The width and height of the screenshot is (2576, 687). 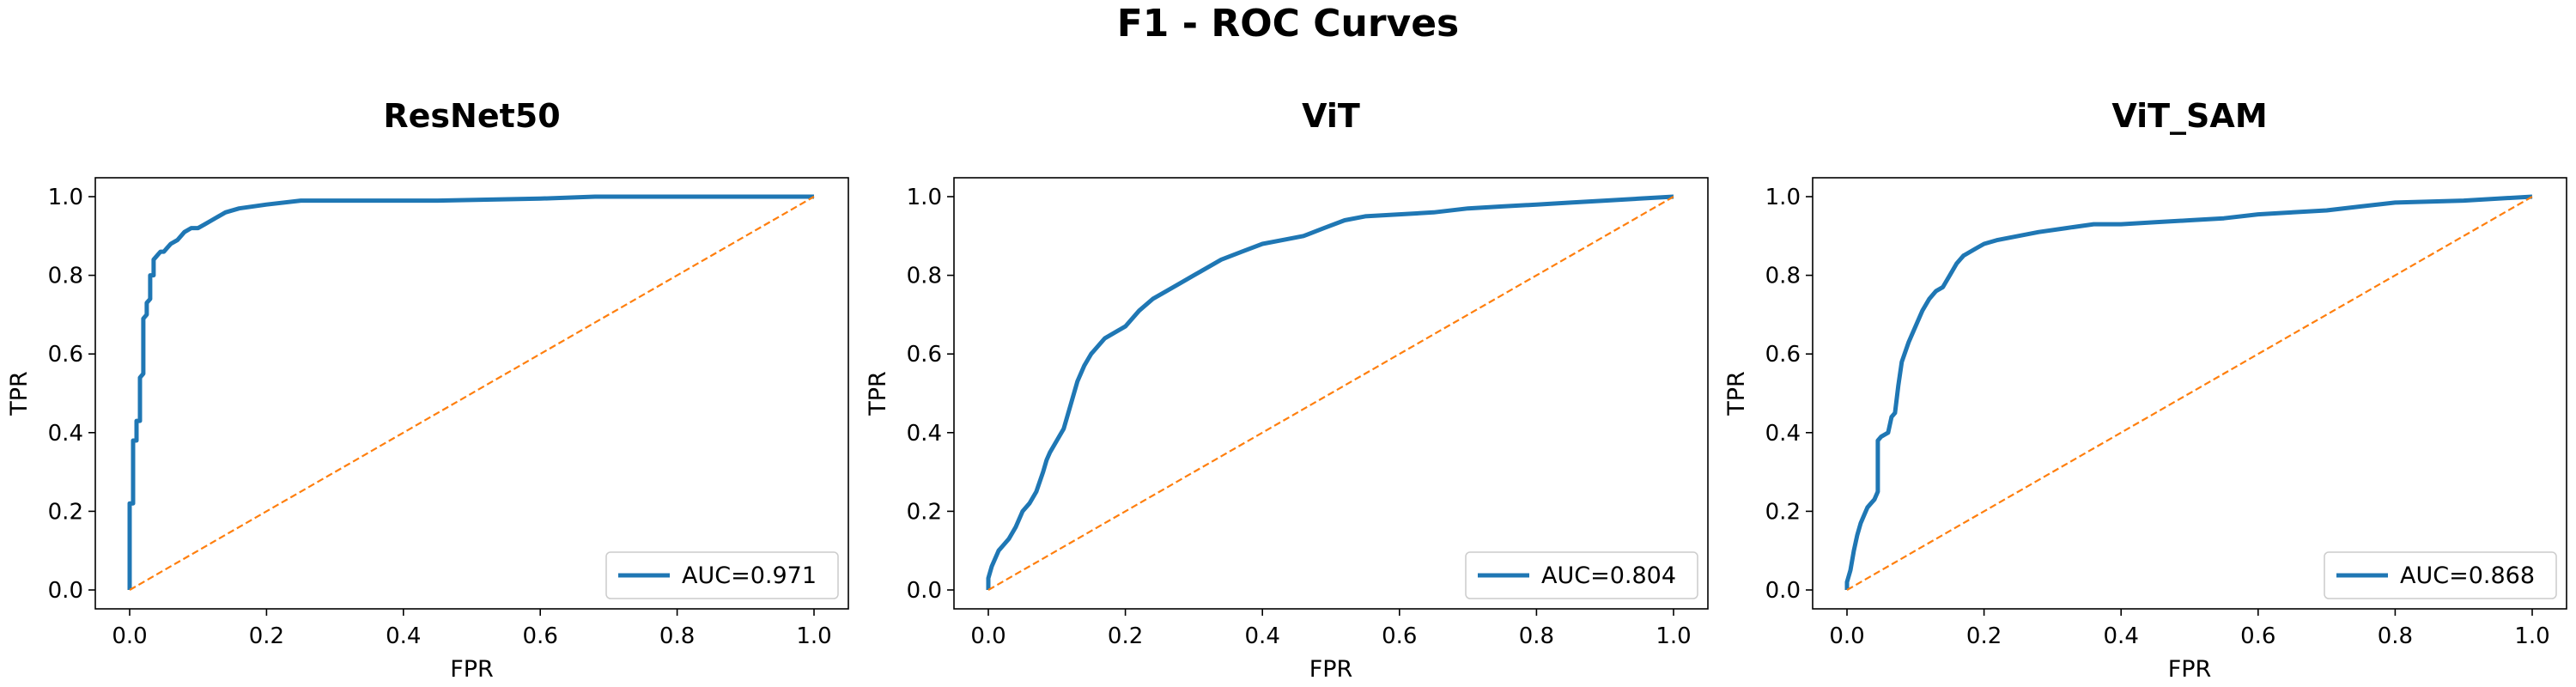 I want to click on subplot-title: ViT_SAM, so click(x=2189, y=116).